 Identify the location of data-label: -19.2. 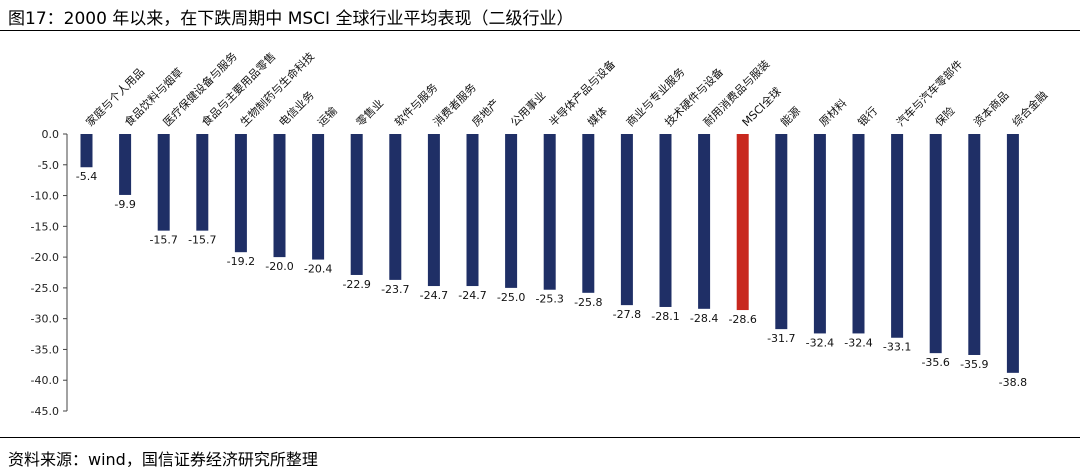
(241, 261).